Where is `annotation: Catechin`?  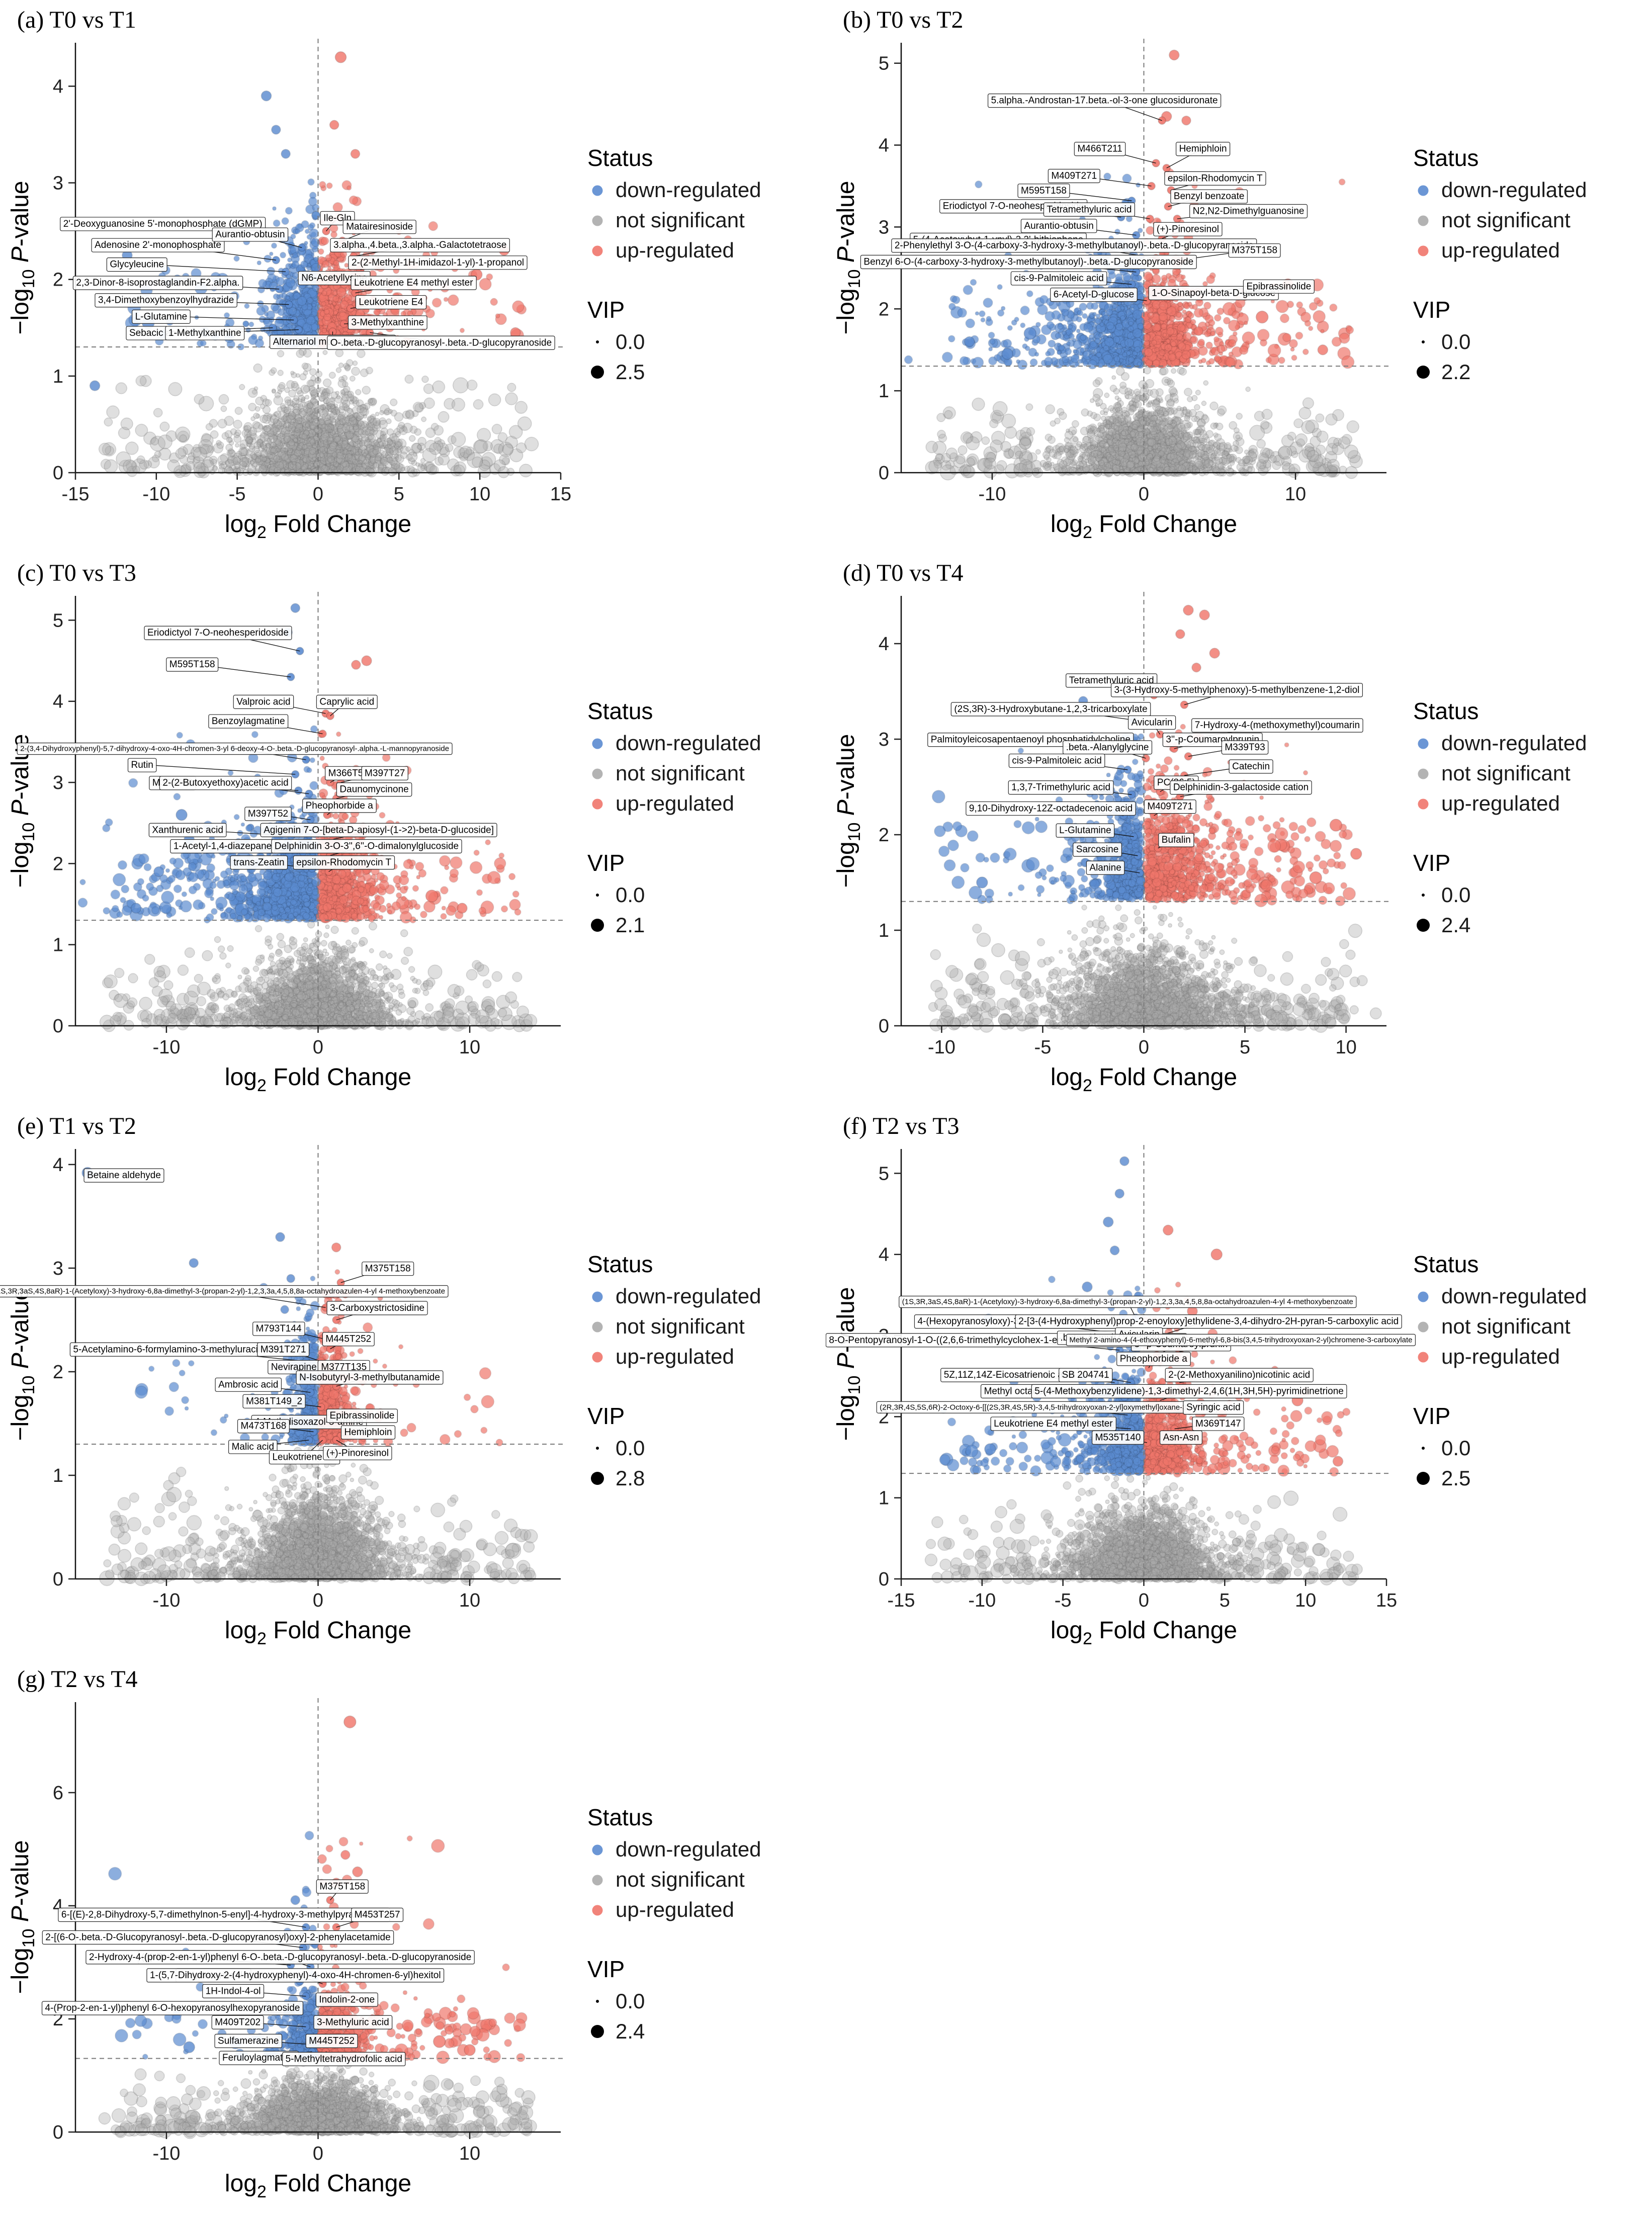
annotation: Catechin is located at coordinates (1251, 767).